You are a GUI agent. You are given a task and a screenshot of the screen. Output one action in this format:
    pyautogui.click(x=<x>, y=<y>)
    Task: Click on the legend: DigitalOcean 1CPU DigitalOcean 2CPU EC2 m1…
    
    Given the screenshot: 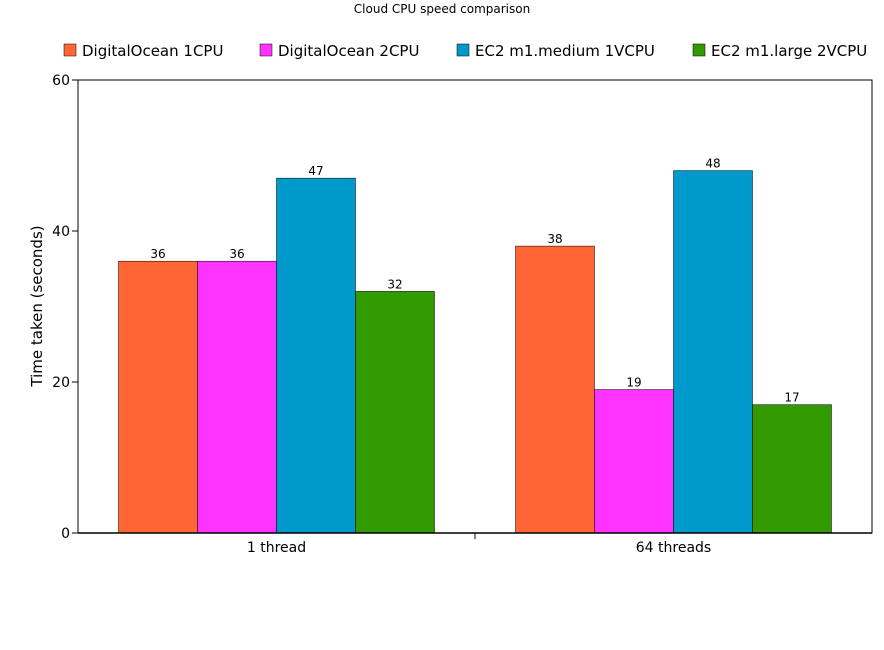 What is the action you would take?
    pyautogui.click(x=465, y=51)
    